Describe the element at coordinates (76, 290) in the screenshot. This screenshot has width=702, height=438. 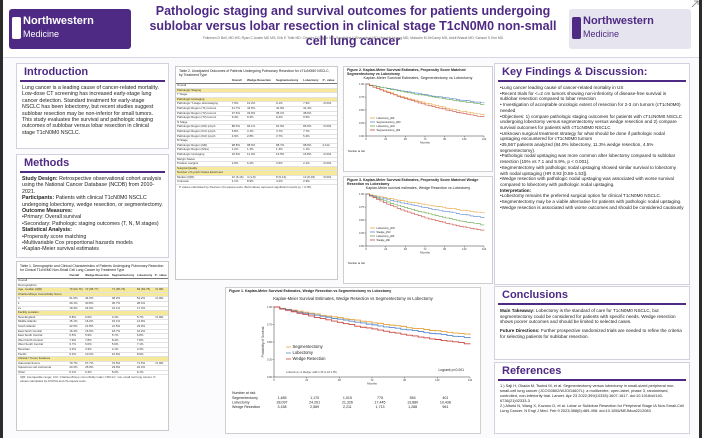
I see `table-cell: 70 (64-76)` at that location.